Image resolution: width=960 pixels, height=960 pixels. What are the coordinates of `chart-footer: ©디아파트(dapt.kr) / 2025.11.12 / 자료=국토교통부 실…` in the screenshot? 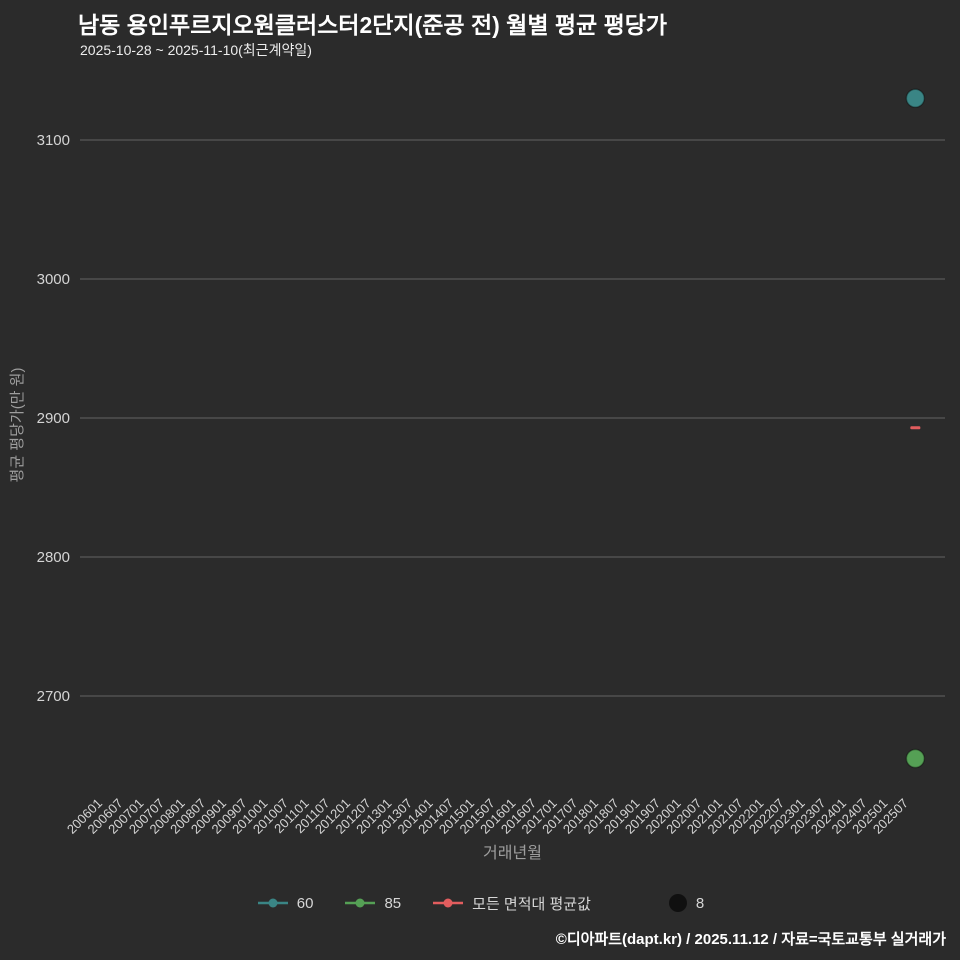 It's located at (750, 939).